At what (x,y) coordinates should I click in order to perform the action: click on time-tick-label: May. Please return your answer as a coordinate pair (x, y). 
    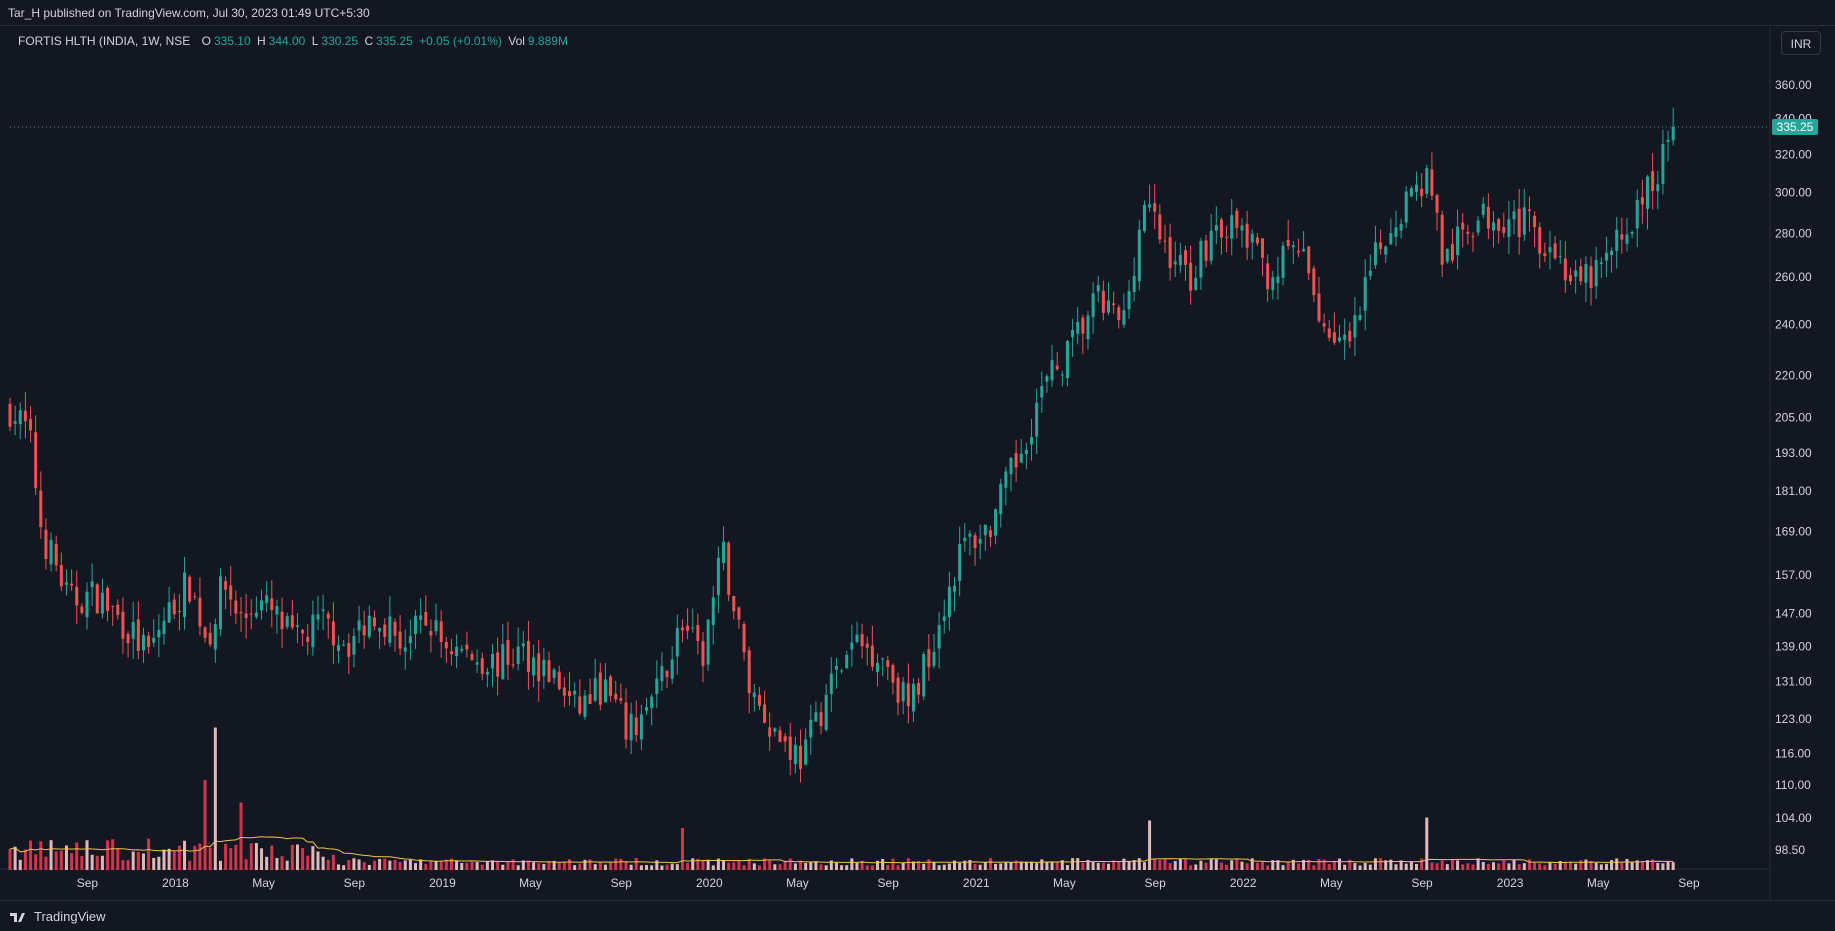
    Looking at the image, I should click on (797, 883).